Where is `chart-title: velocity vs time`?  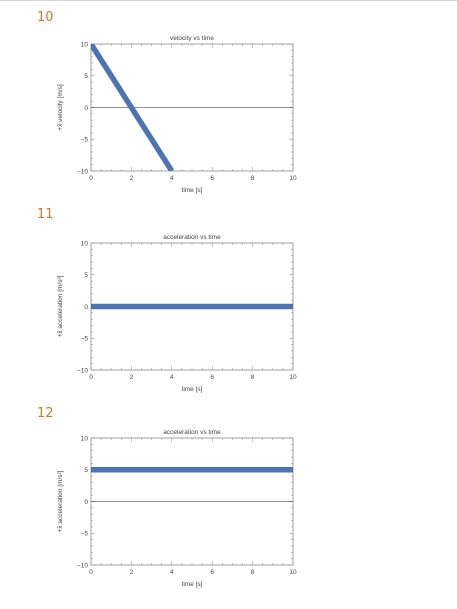
chart-title: velocity vs time is located at coordinates (192, 38).